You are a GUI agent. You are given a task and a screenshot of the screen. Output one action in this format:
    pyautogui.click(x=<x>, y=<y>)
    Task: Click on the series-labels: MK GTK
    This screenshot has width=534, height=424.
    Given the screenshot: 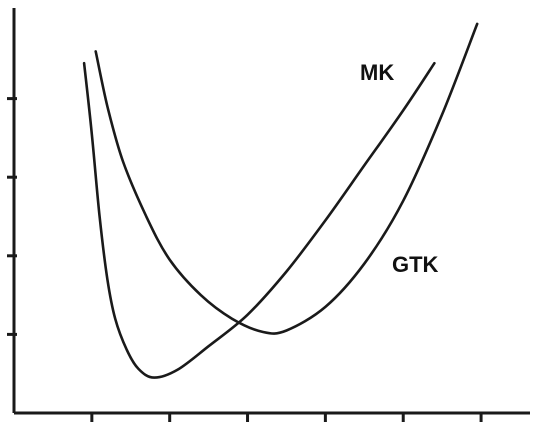 What is the action you would take?
    pyautogui.click(x=399, y=168)
    